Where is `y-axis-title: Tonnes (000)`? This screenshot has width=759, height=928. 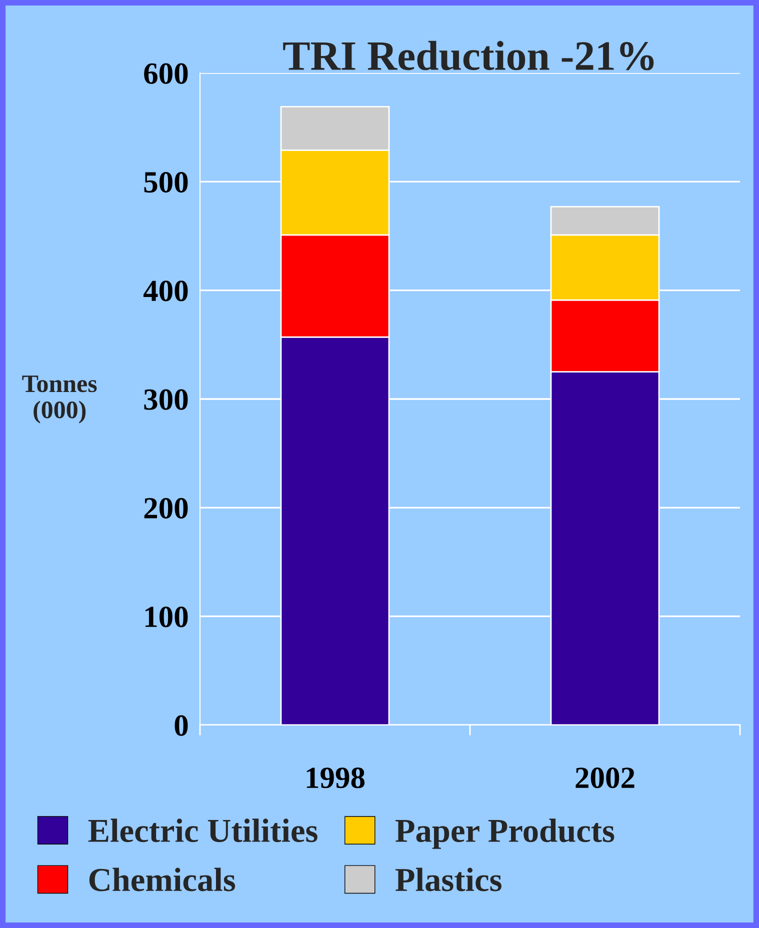
y-axis-title: Tonnes (000) is located at coordinates (59, 400).